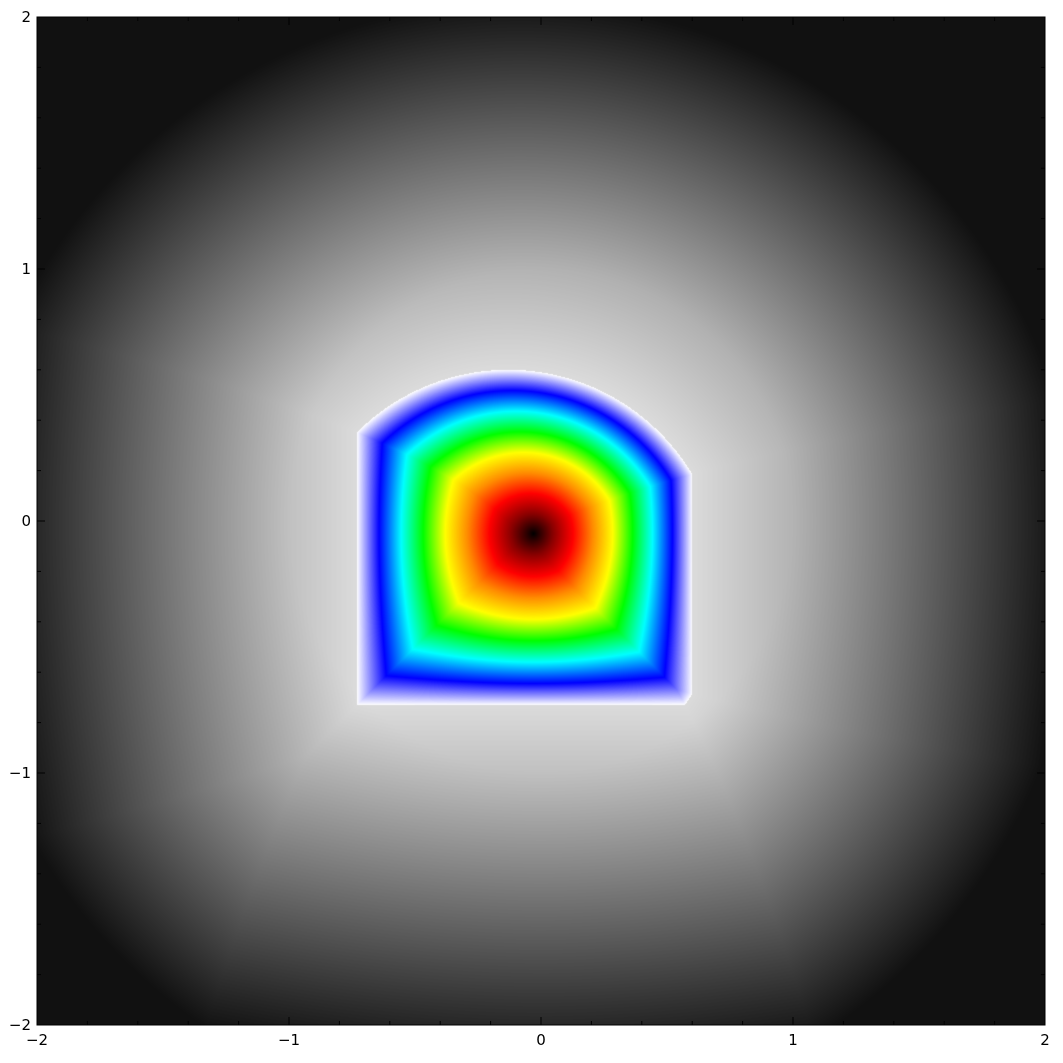 The height and width of the screenshot is (1063, 1063). What do you see at coordinates (26, 521) in the screenshot?
I see `y-tick-label: 0` at bounding box center [26, 521].